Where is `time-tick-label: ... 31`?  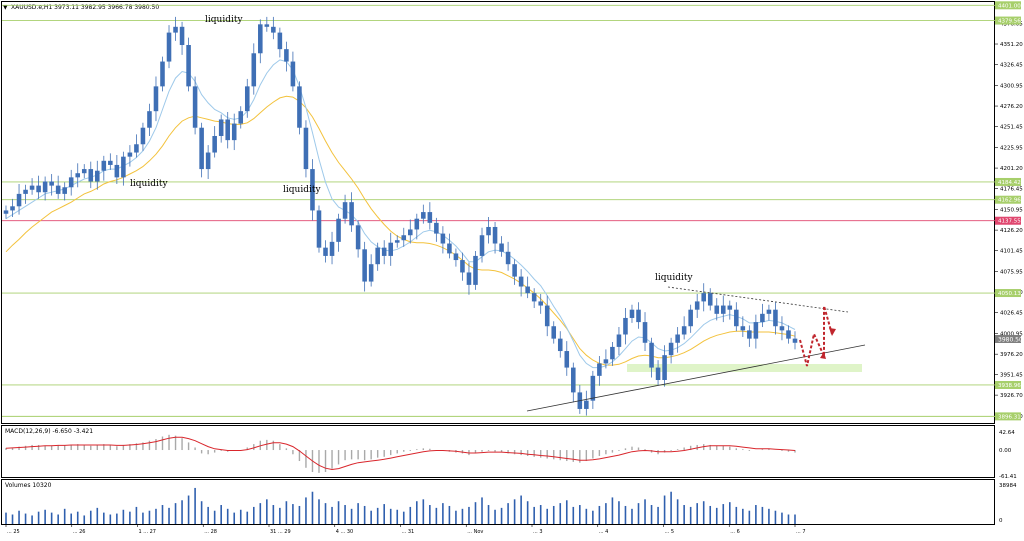 time-tick-label: ... 31 is located at coordinates (408, 532).